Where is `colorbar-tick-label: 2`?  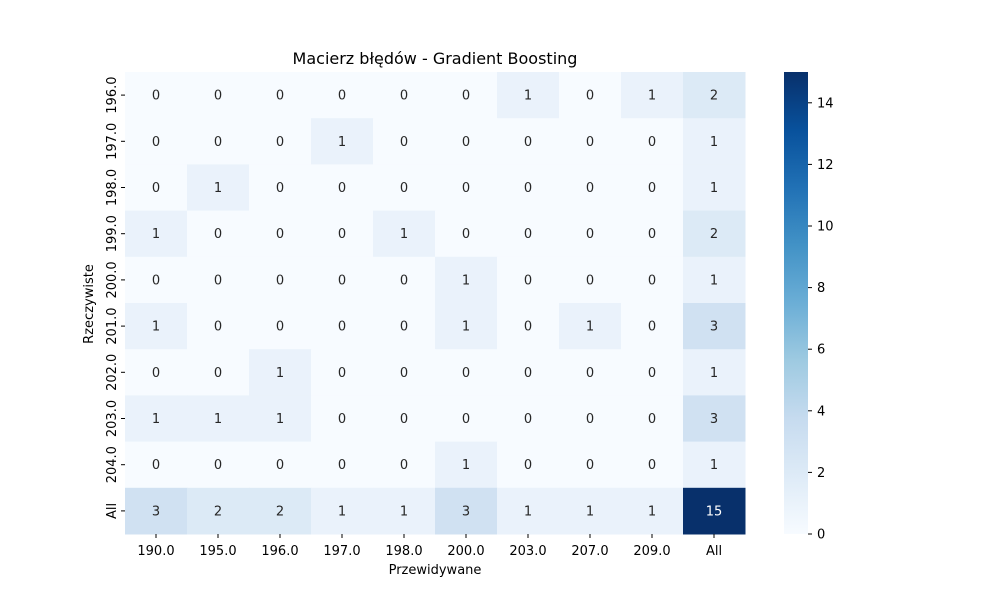 colorbar-tick-label: 2 is located at coordinates (821, 473).